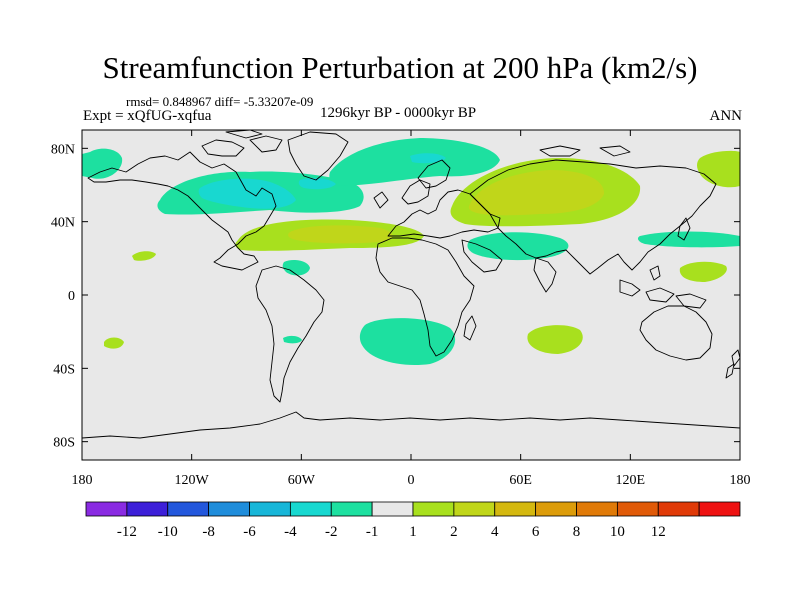  Describe the element at coordinates (242, 143) in the screenshot. I see `coastline-canadian-arctic` at that location.